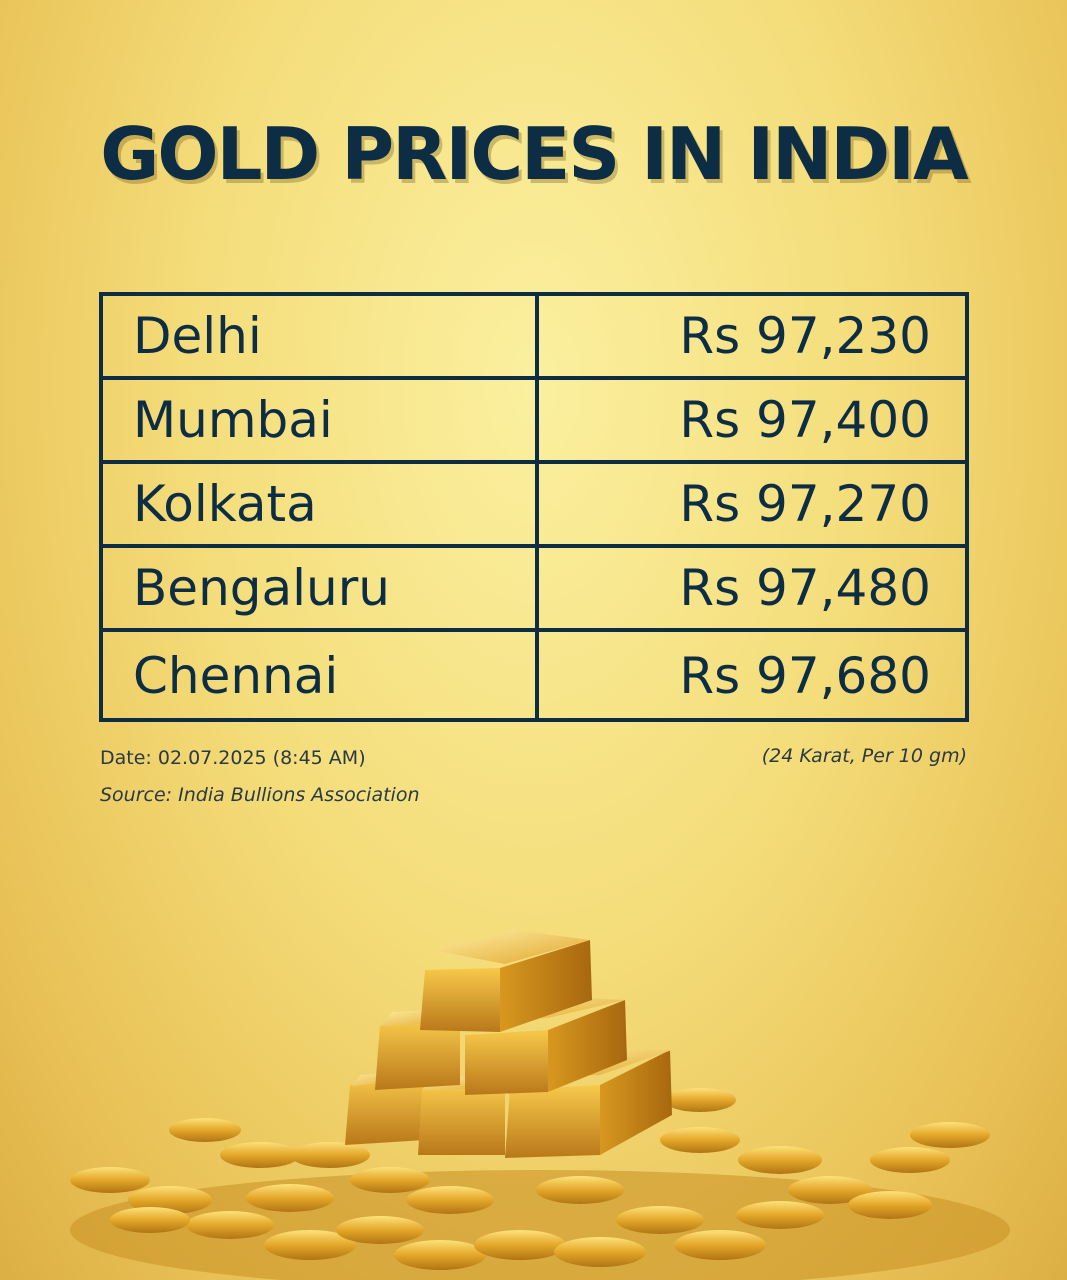 Image resolution: width=1067 pixels, height=1280 pixels. I want to click on table-row: Bengaluru Rs 97,480, so click(534, 590).